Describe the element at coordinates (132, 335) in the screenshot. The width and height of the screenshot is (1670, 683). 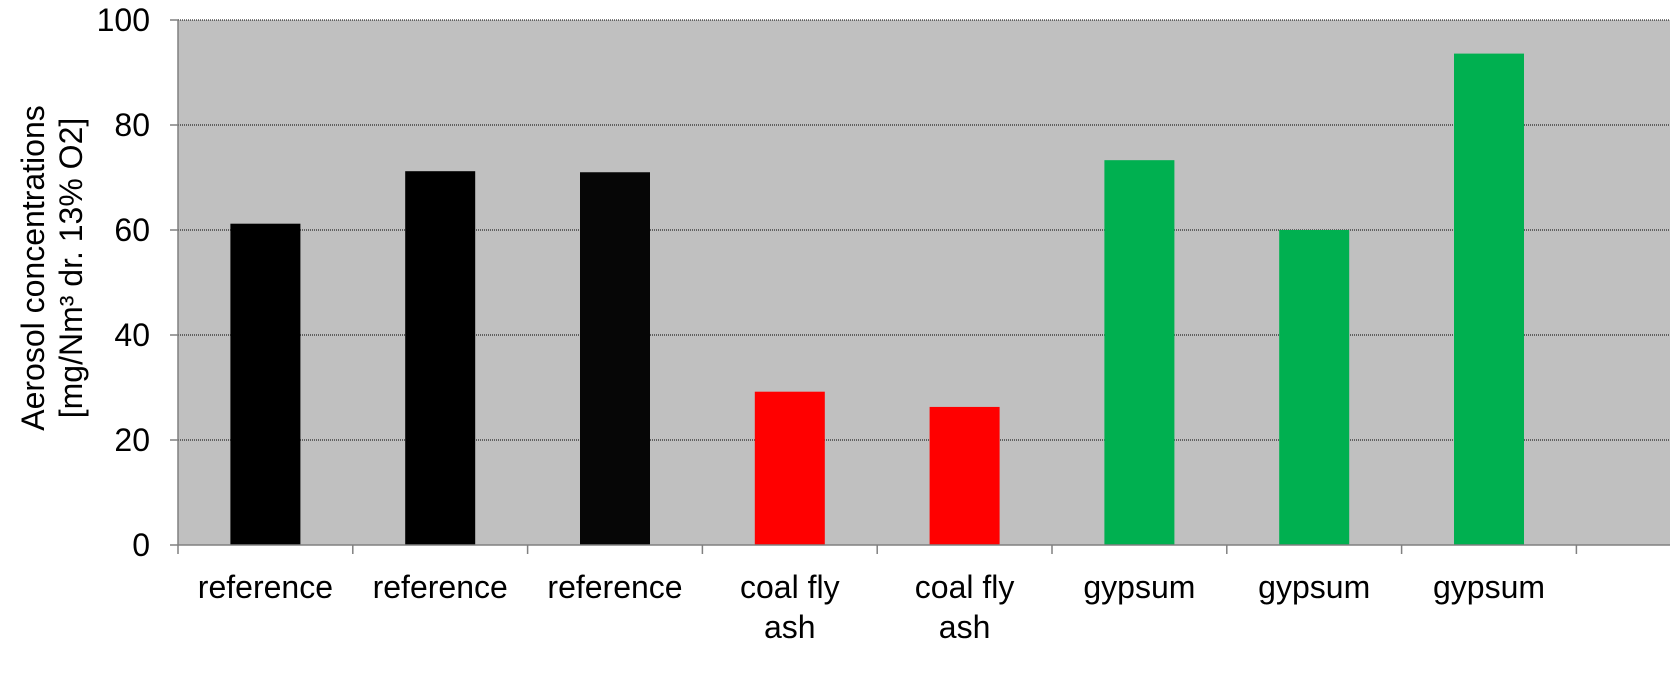
I see `y-tick-label: 40` at that location.